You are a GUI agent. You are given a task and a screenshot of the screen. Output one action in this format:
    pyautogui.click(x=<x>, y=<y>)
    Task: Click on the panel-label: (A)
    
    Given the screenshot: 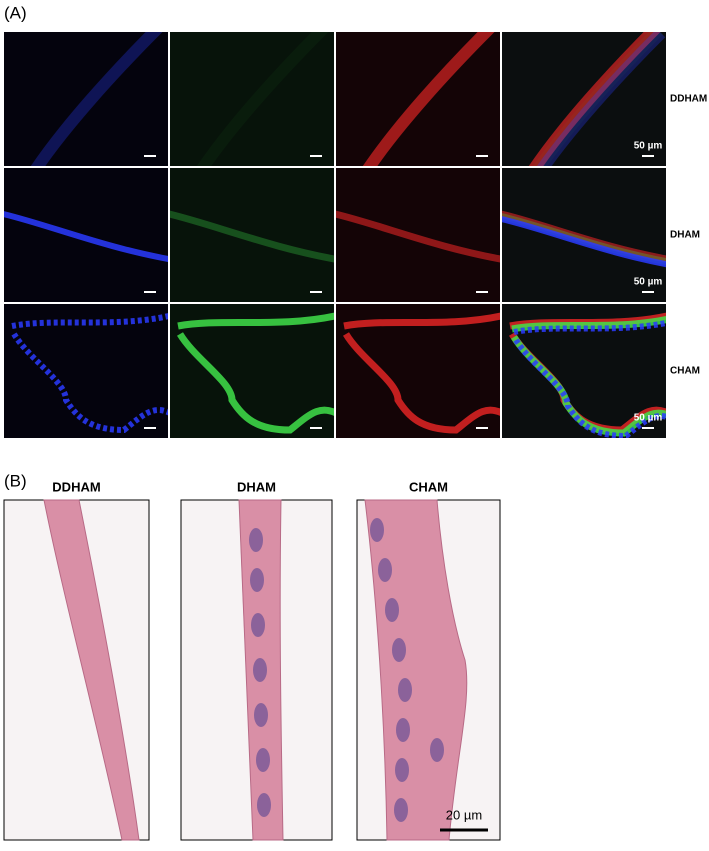 What is the action you would take?
    pyautogui.click(x=15, y=12)
    